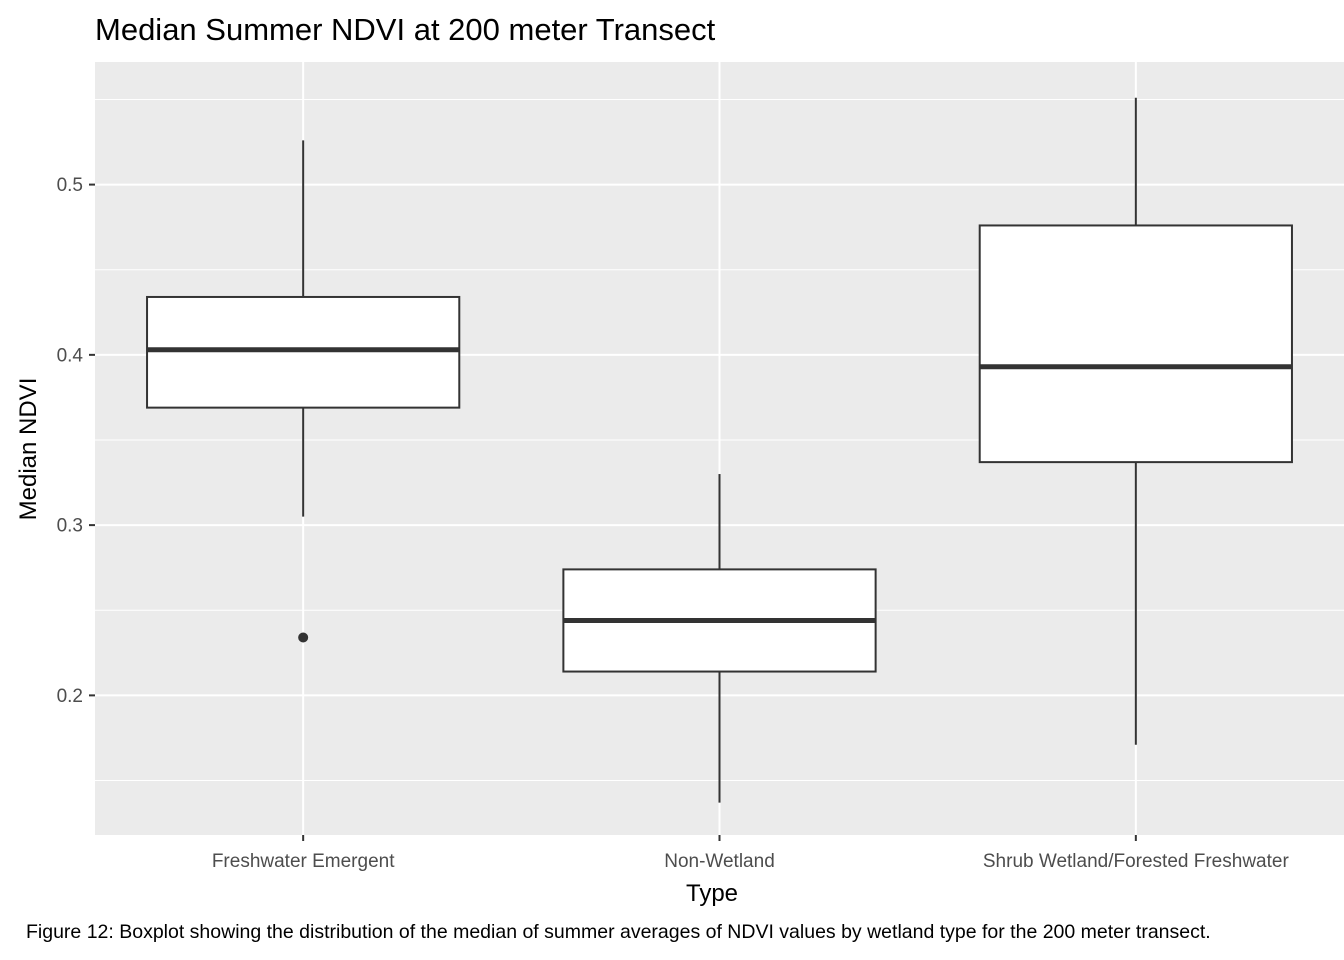 The height and width of the screenshot is (960, 1344). What do you see at coordinates (70, 696) in the screenshot?
I see `y-tick-label: 0.2` at bounding box center [70, 696].